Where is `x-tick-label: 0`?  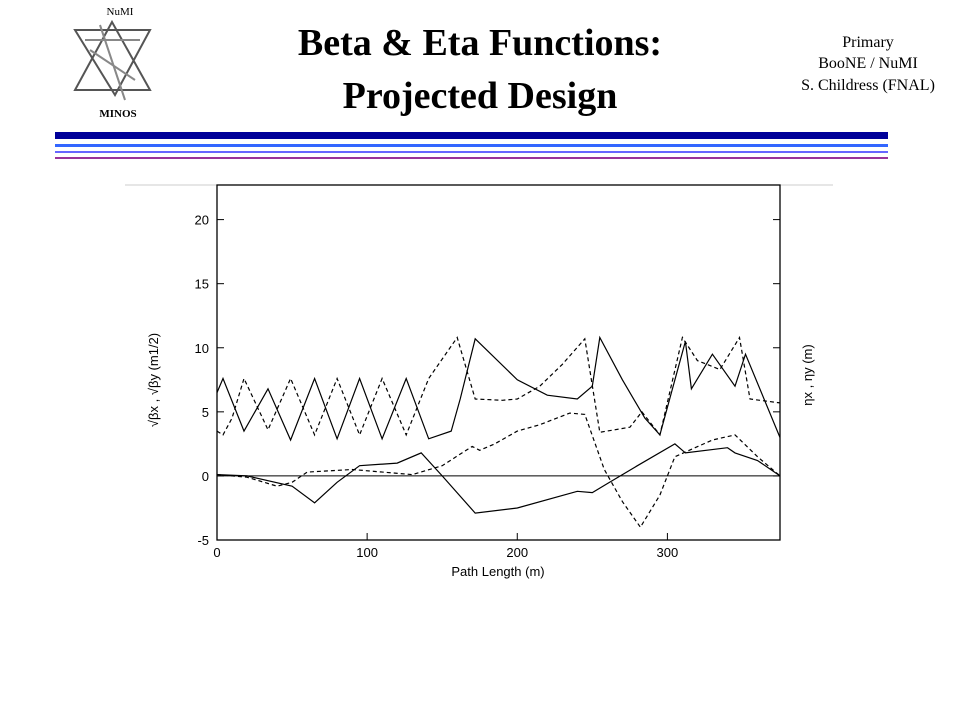 x-tick-label: 0 is located at coordinates (216, 552).